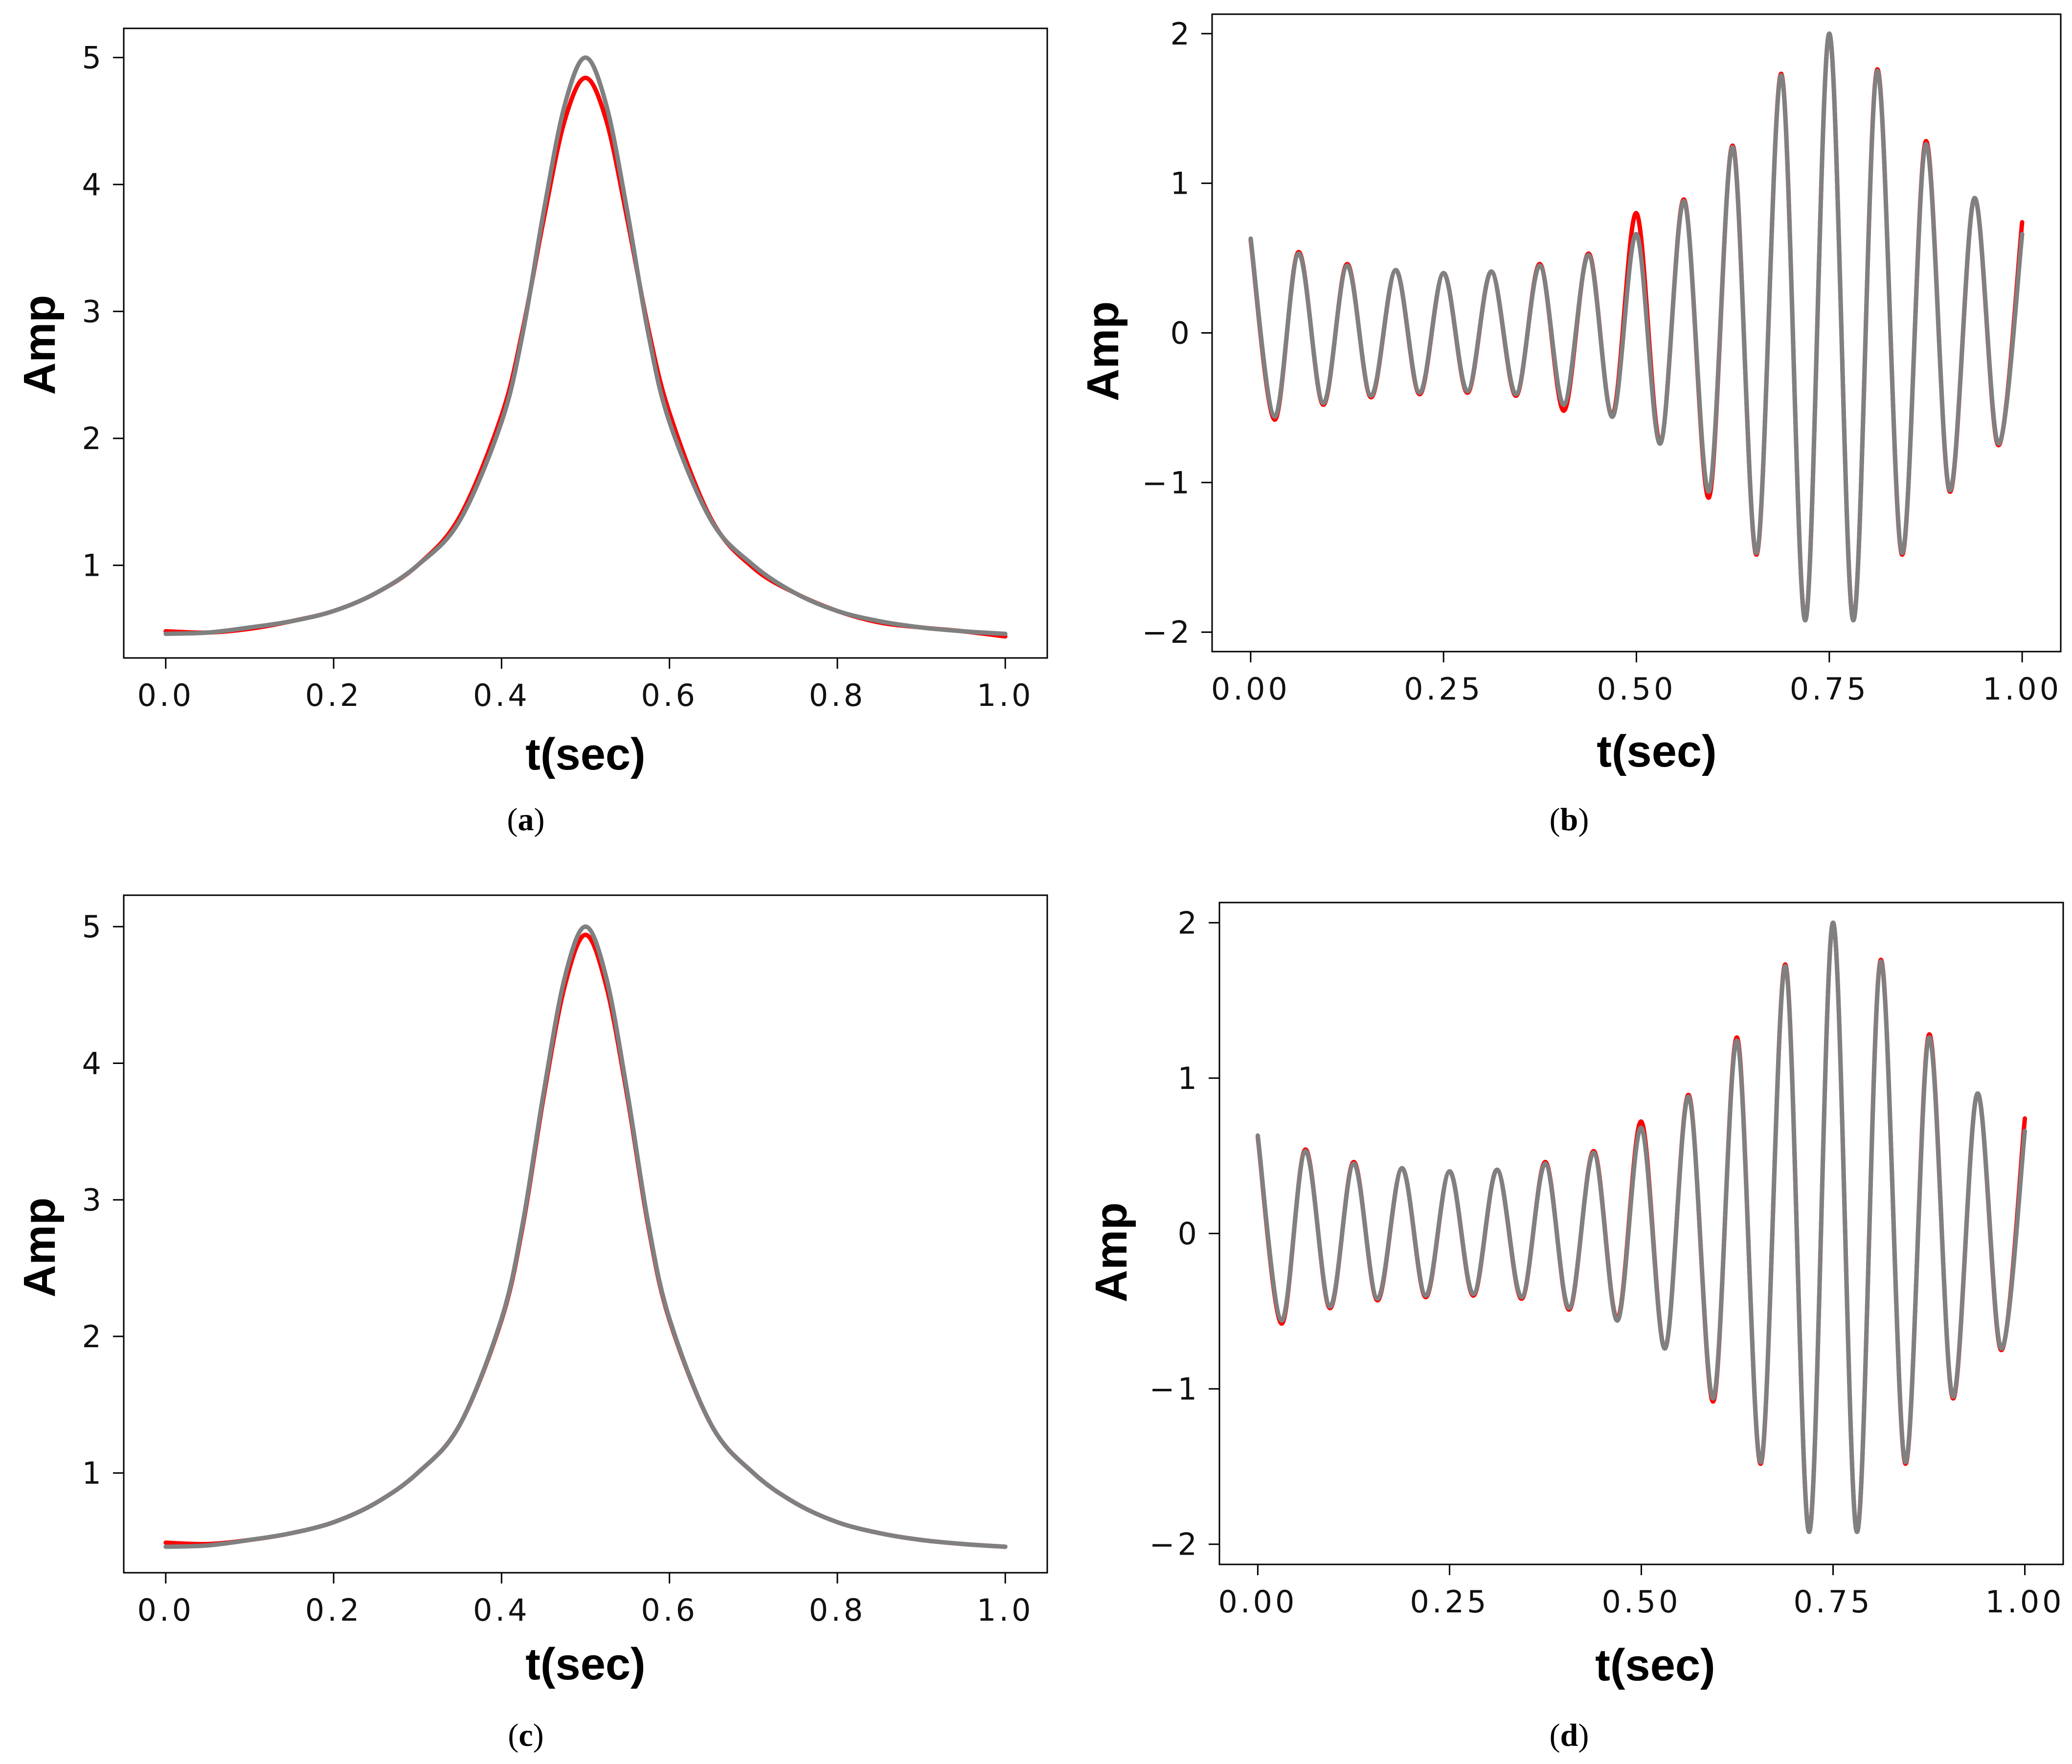 This screenshot has height=1764, width=2072. Describe the element at coordinates (1655, 1665) in the screenshot. I see `panel-d-xlabel: t(sec)` at that location.